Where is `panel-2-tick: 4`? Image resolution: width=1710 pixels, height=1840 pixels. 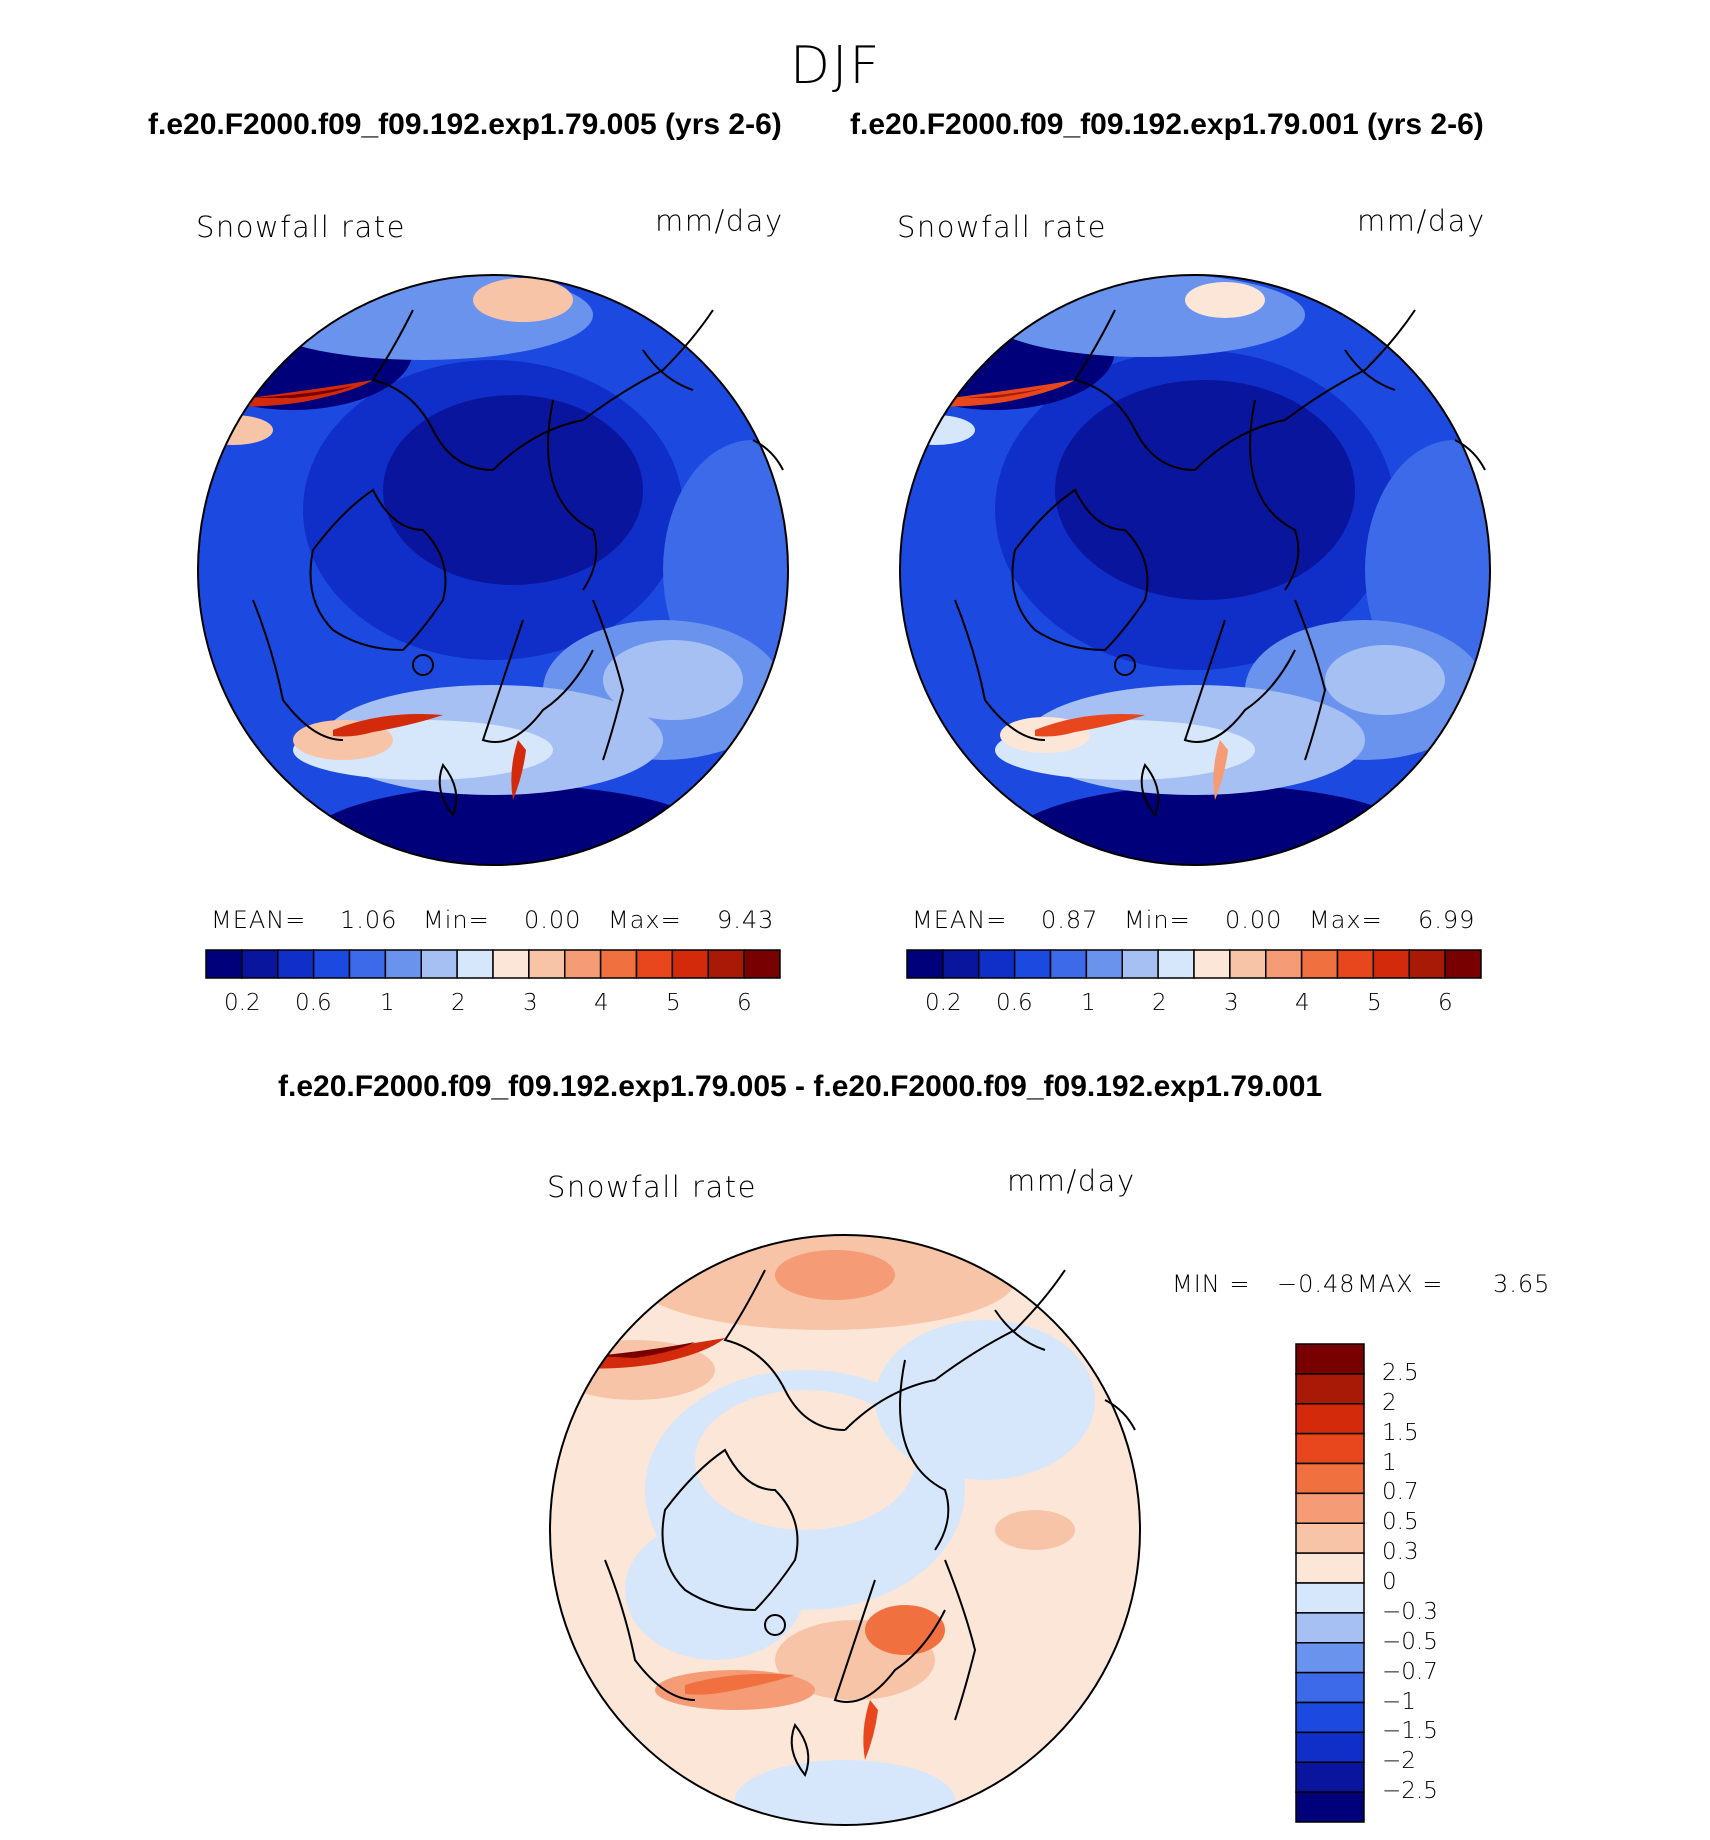 panel-2-tick: 4 is located at coordinates (1302, 1003).